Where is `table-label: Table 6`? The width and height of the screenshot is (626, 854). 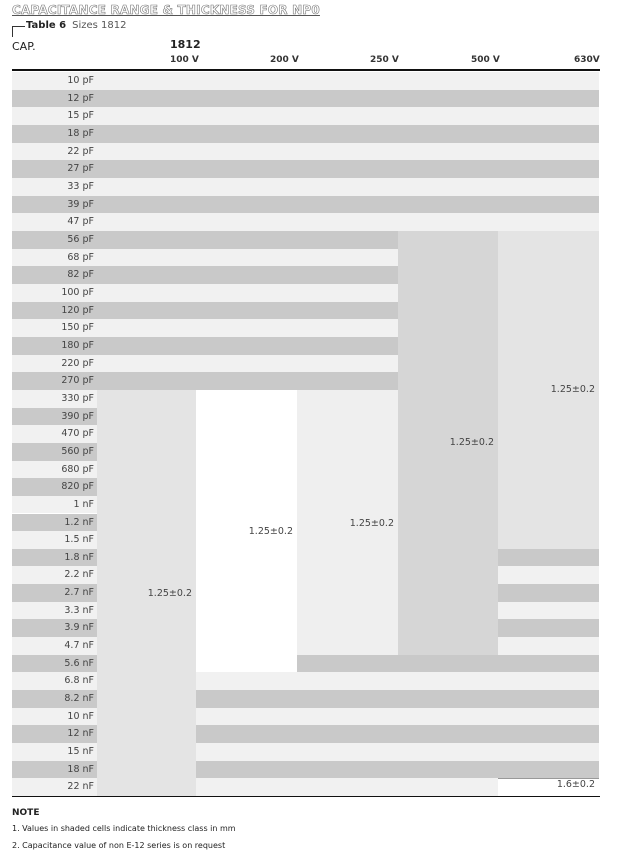 table-label: Table 6 is located at coordinates (46, 25).